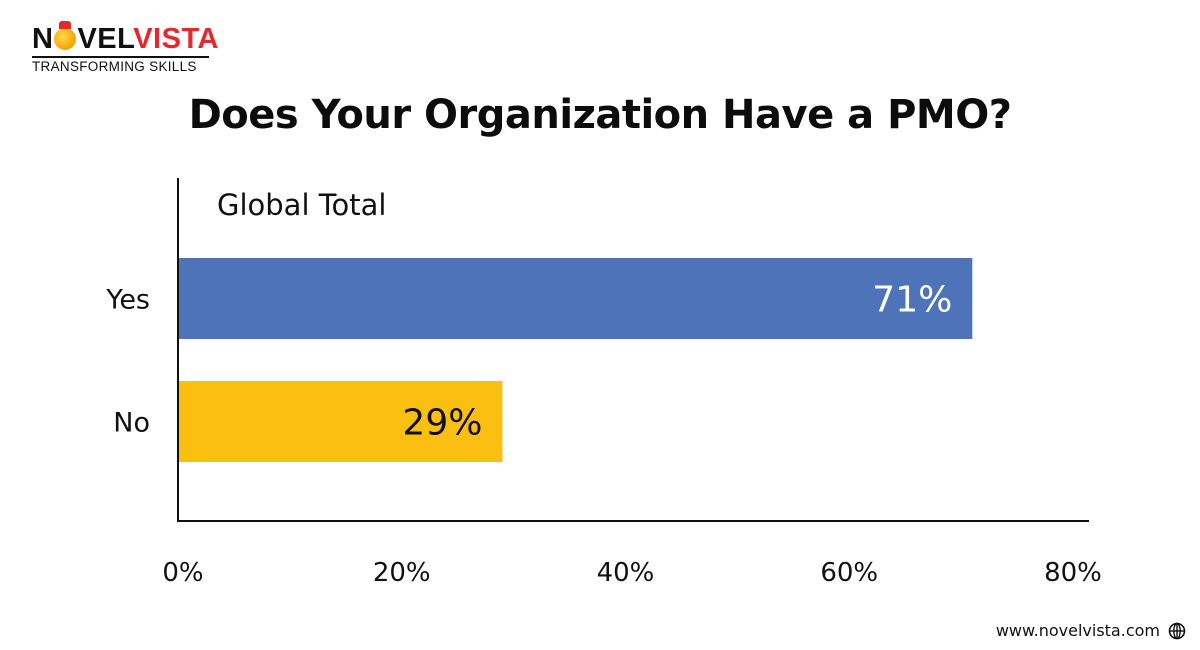 The width and height of the screenshot is (1200, 650). I want to click on footer: www.novelvista.com, so click(1091, 630).